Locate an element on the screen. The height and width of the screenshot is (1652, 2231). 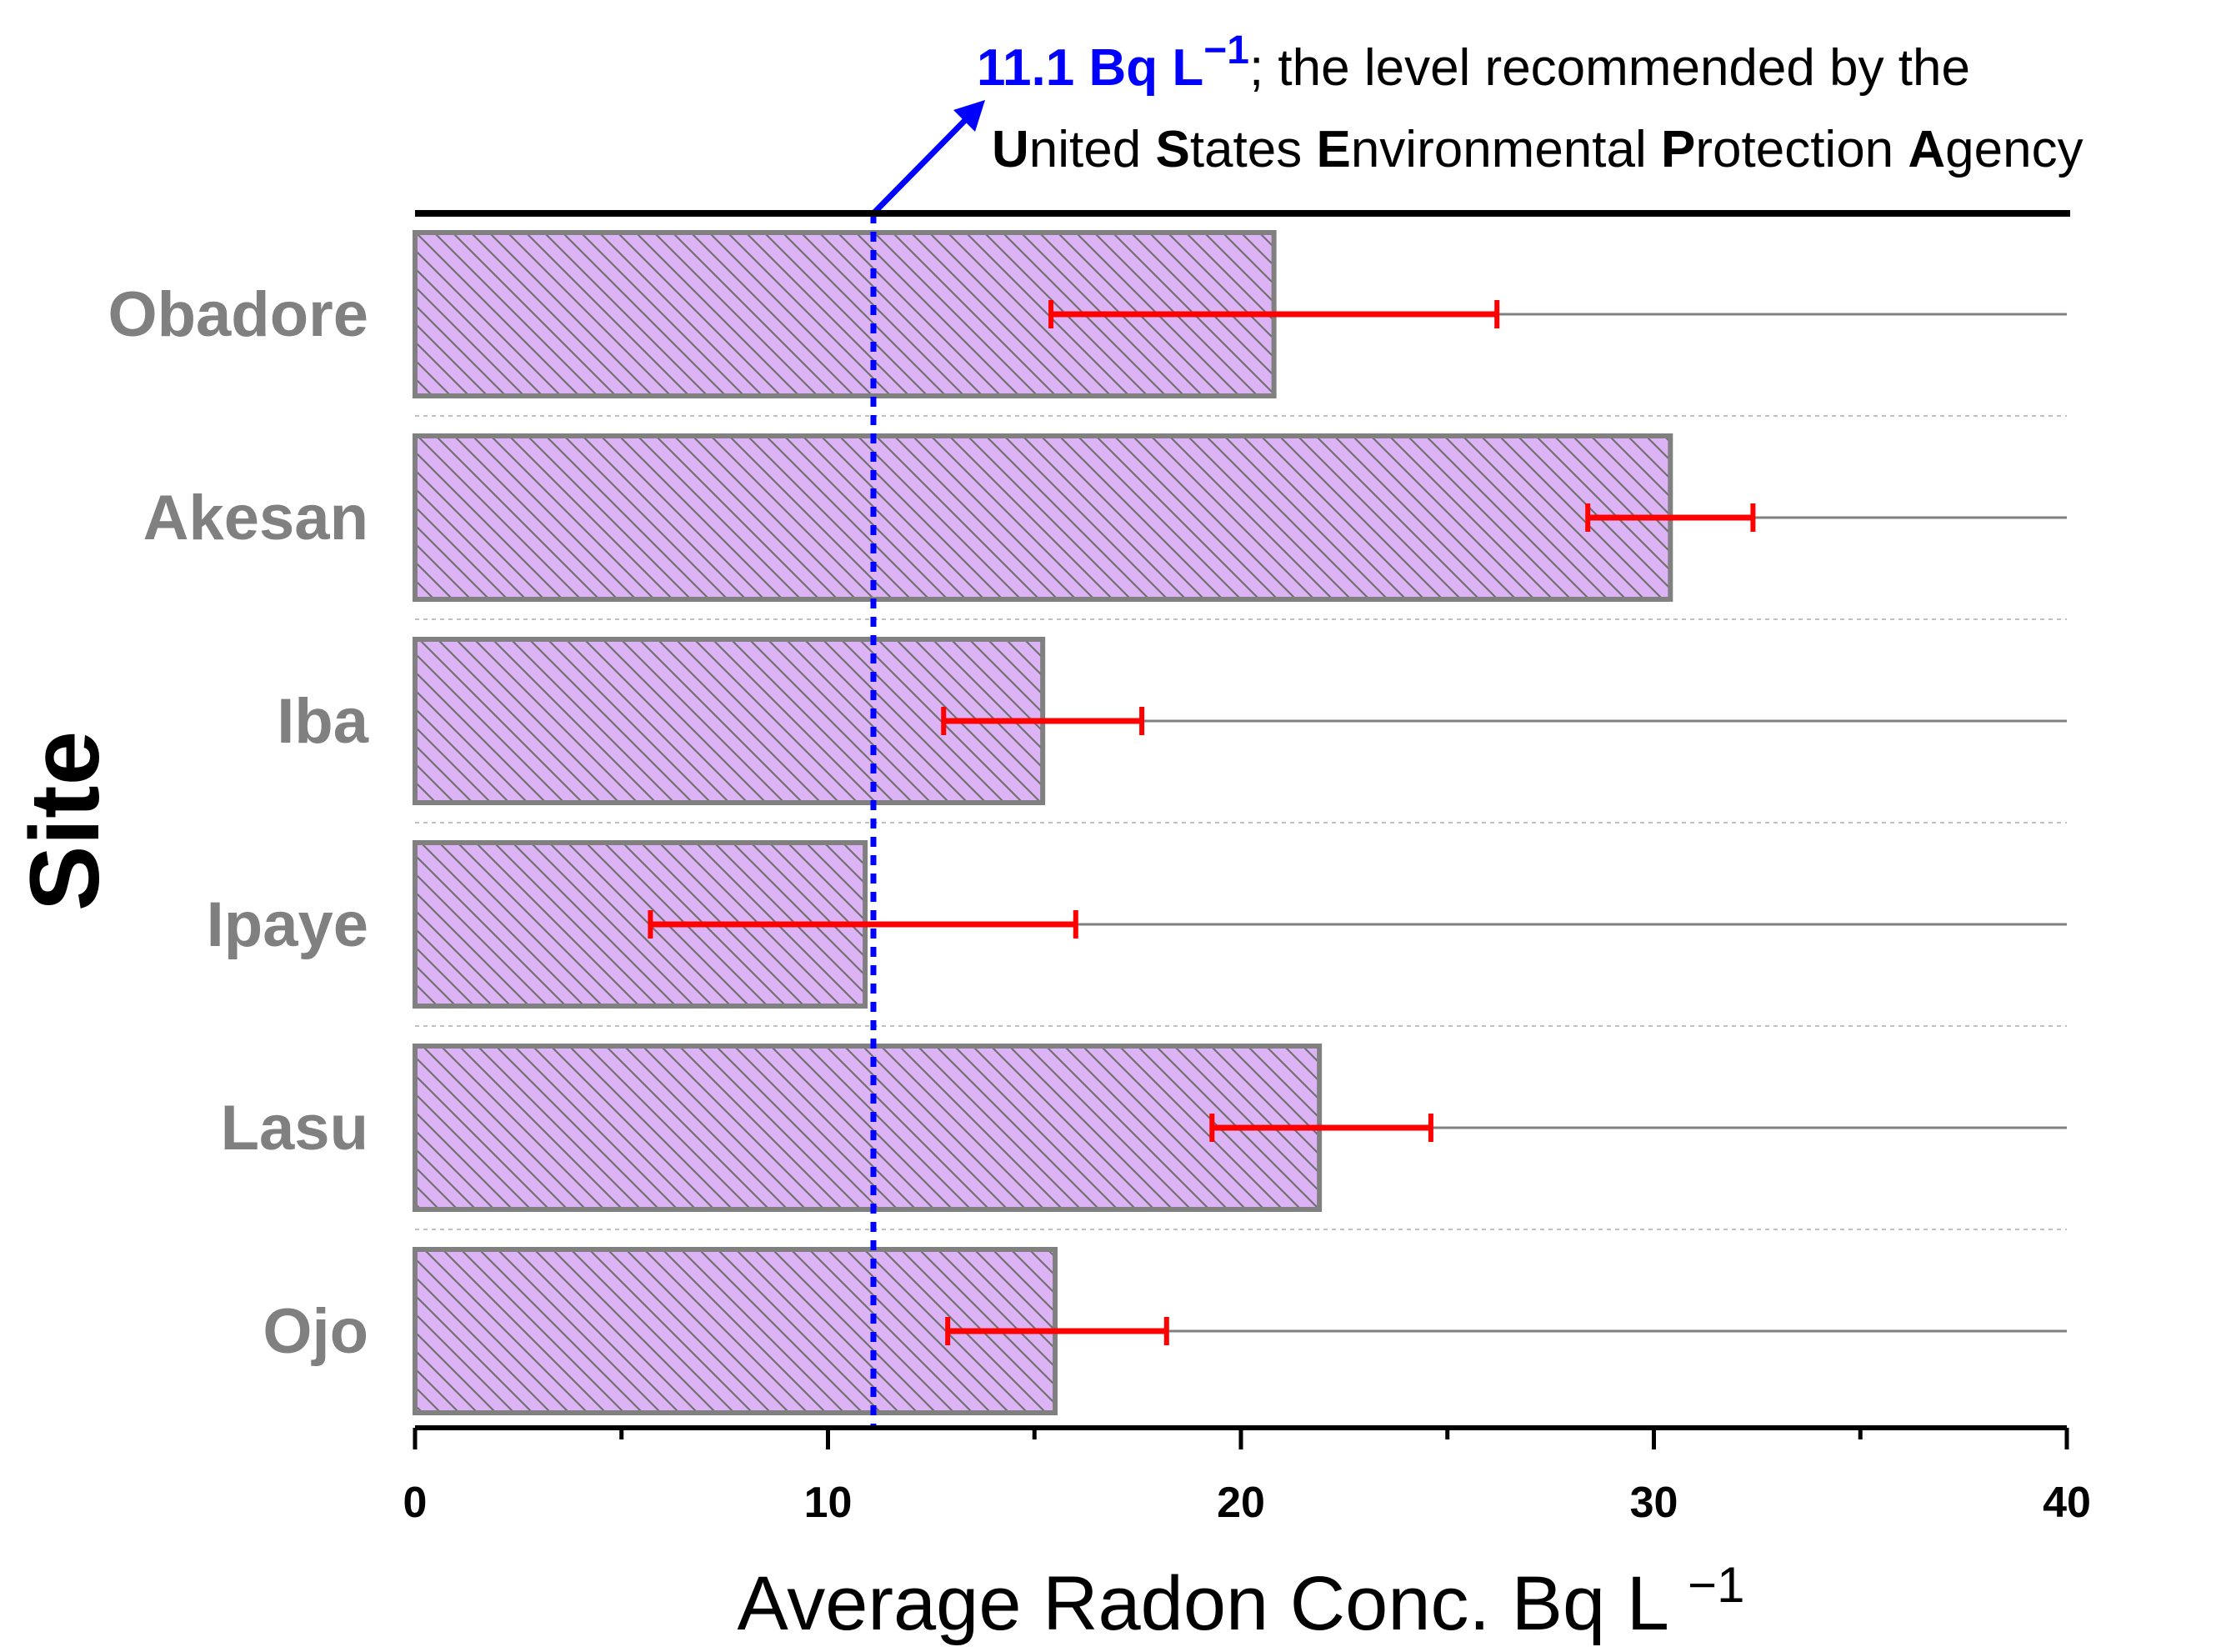
site-label-ojo: Ojo is located at coordinates (315, 1331).